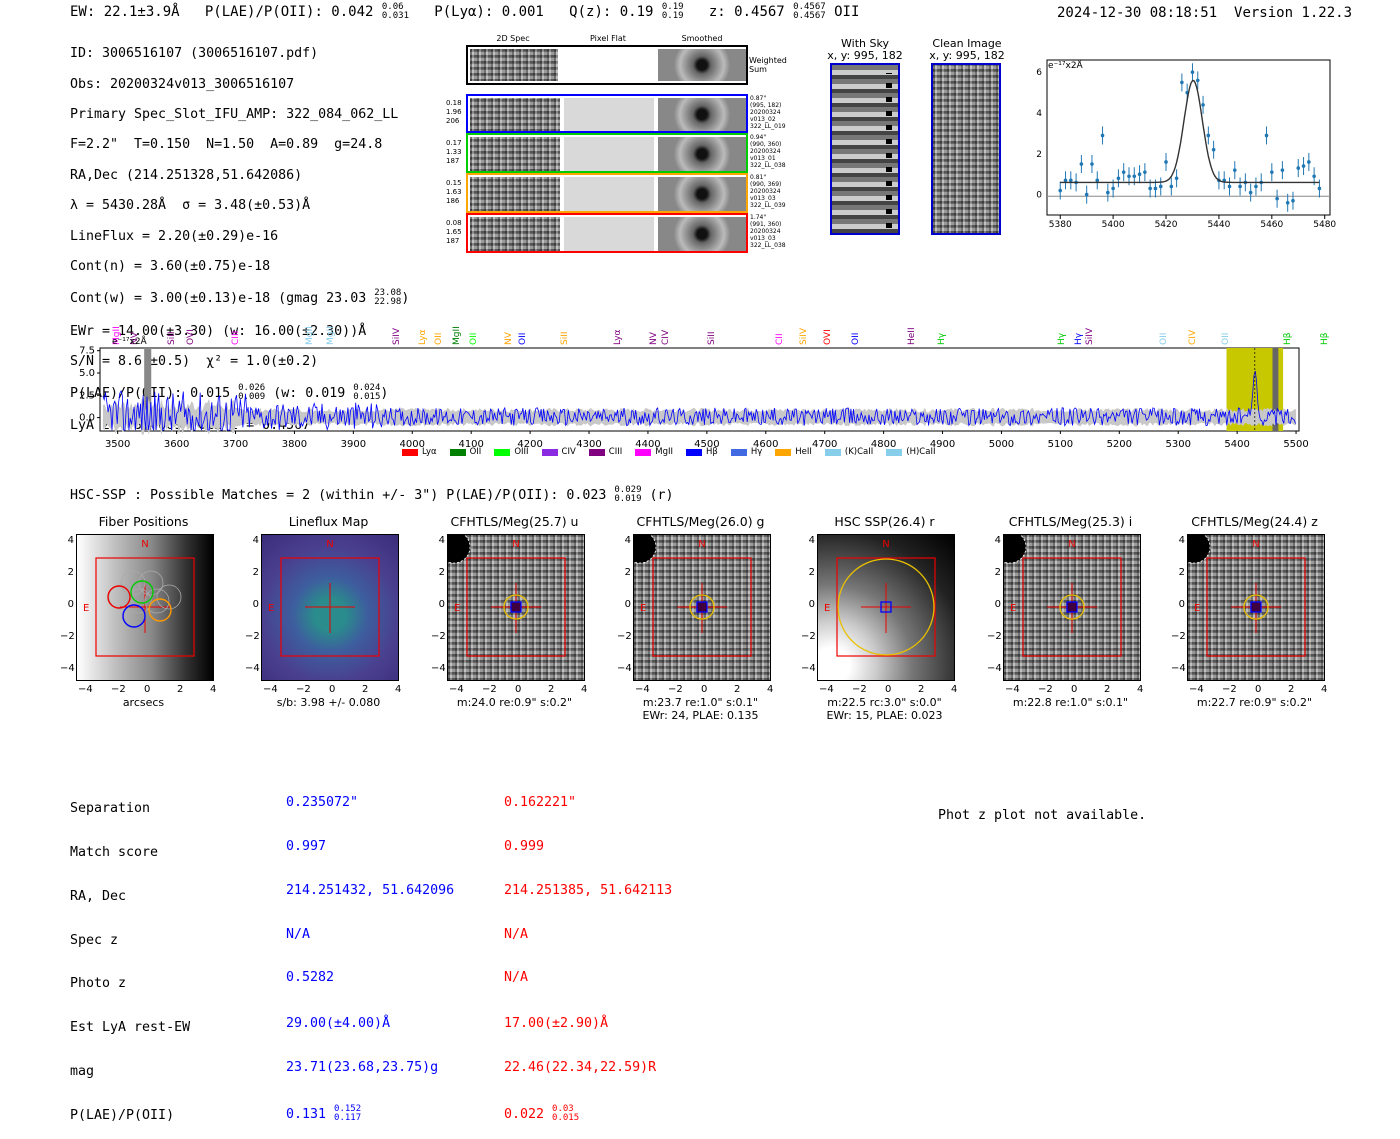 Image resolution: width=1400 pixels, height=1139 pixels. I want to click on with-sky-image, so click(865, 149).